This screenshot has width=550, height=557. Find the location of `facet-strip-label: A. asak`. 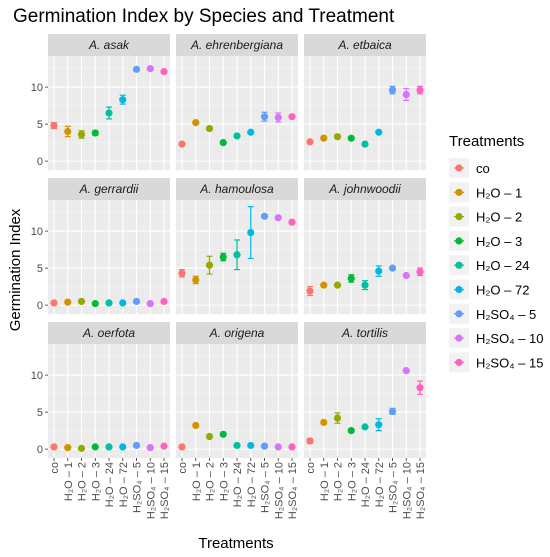

facet-strip-label: A. asak is located at coordinates (109, 45).